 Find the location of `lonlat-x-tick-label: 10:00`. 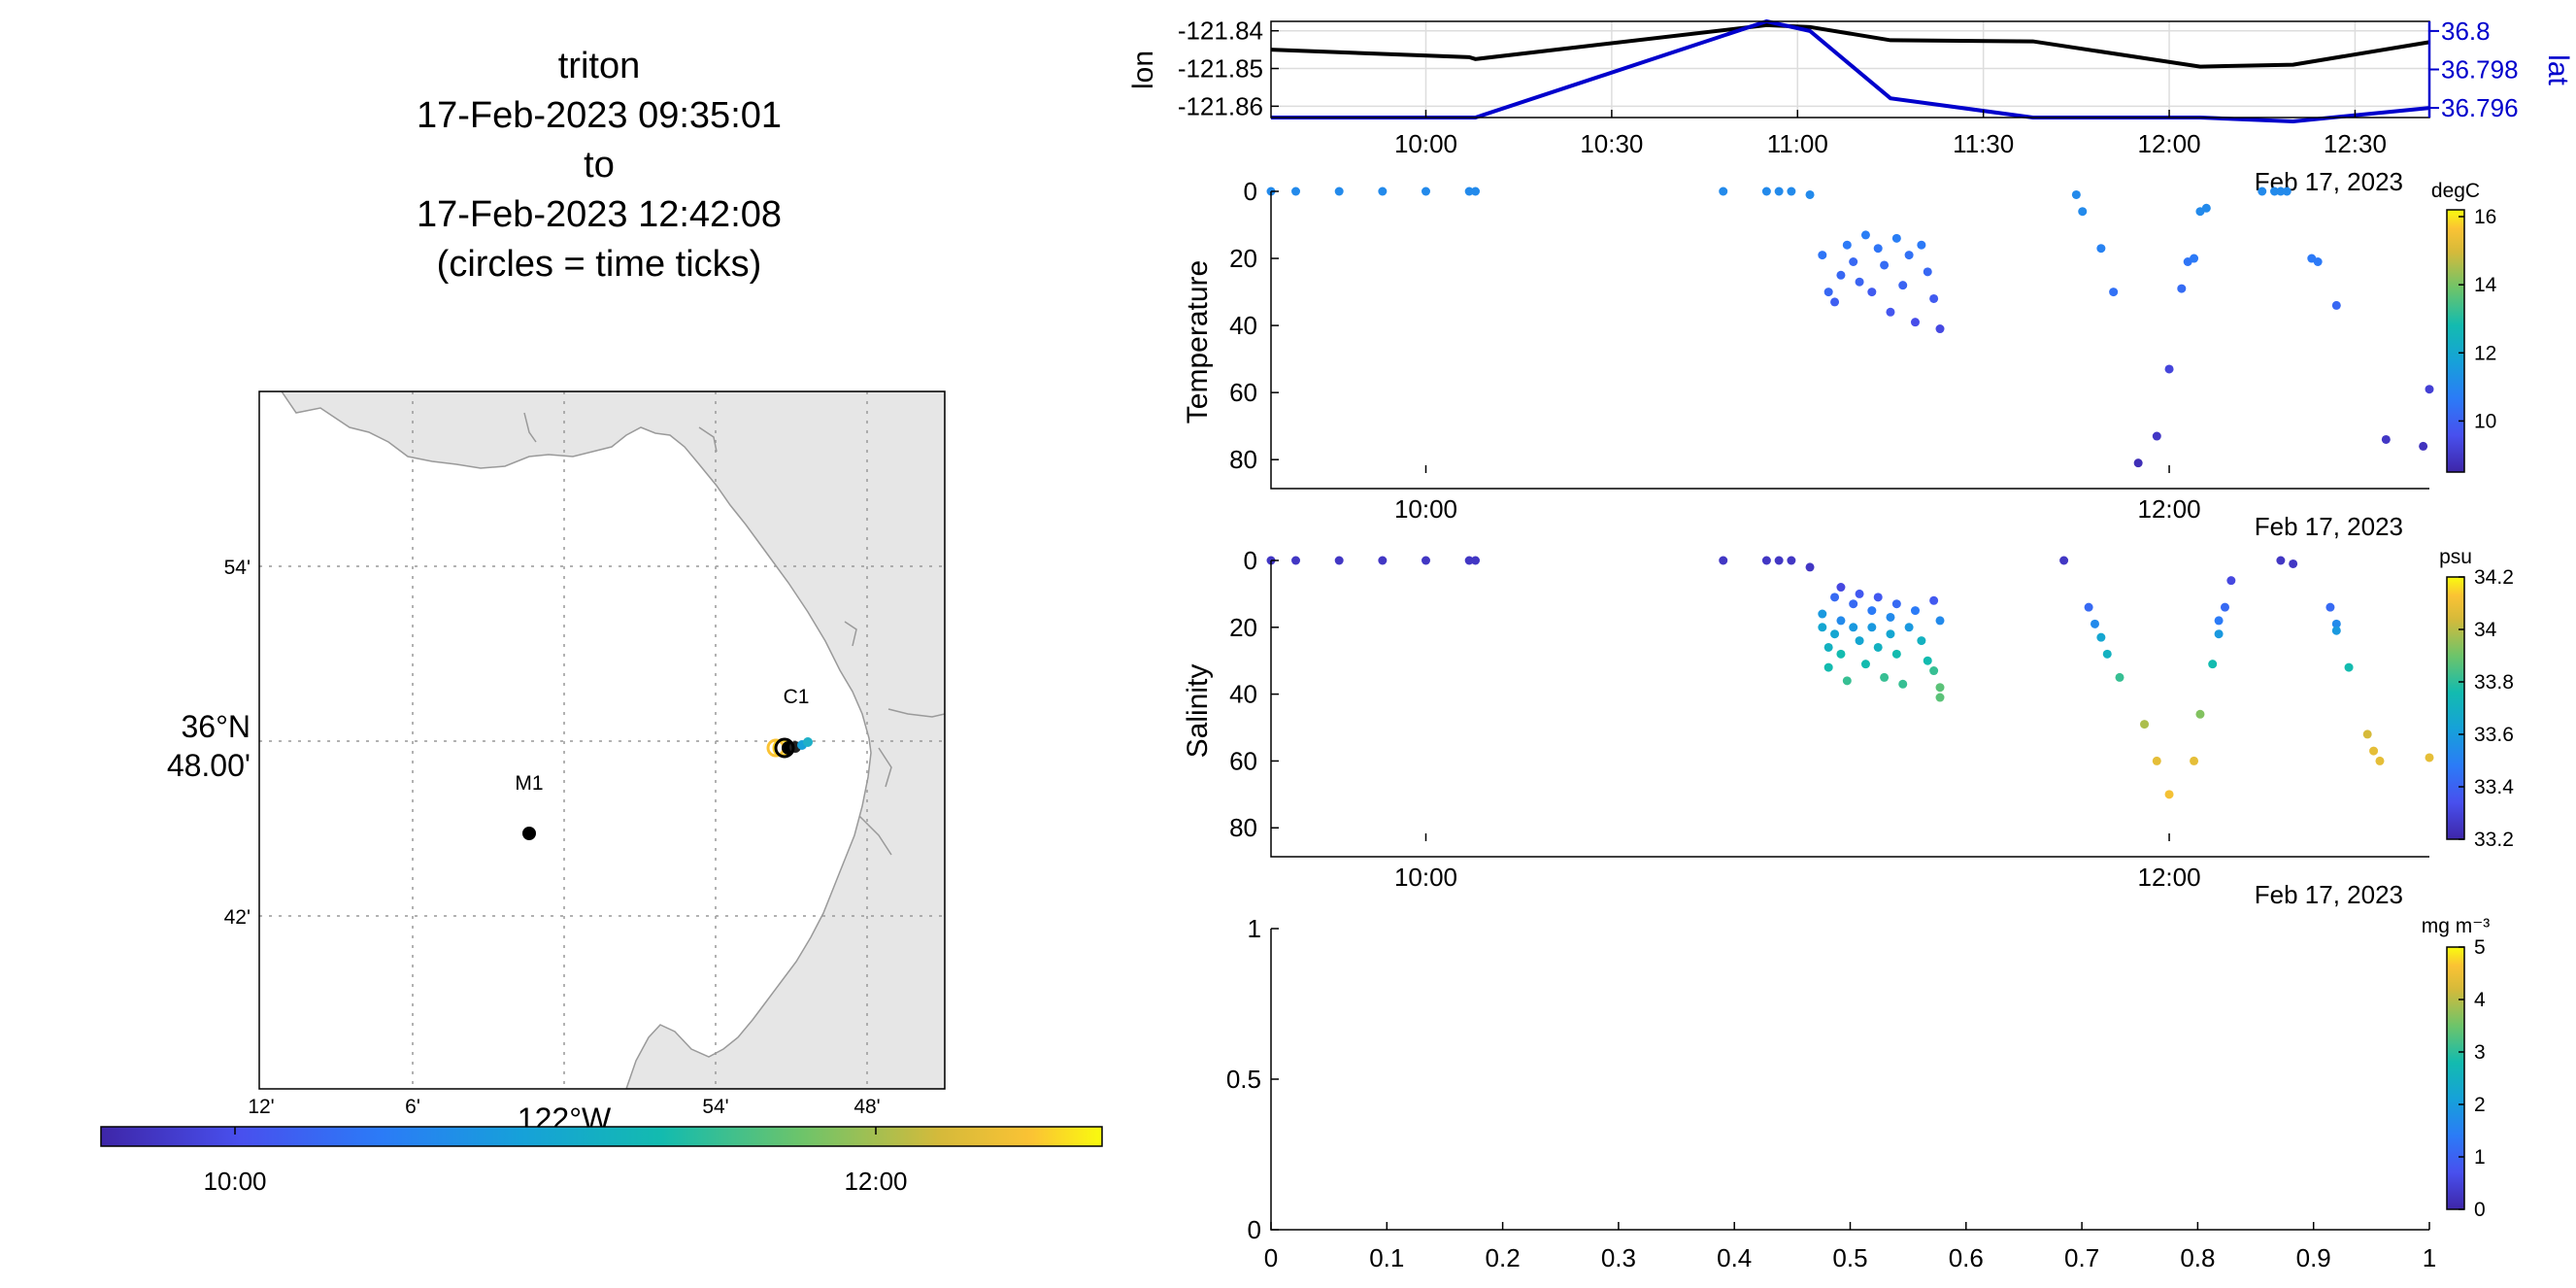

lonlat-x-tick-label: 10:00 is located at coordinates (1426, 143).